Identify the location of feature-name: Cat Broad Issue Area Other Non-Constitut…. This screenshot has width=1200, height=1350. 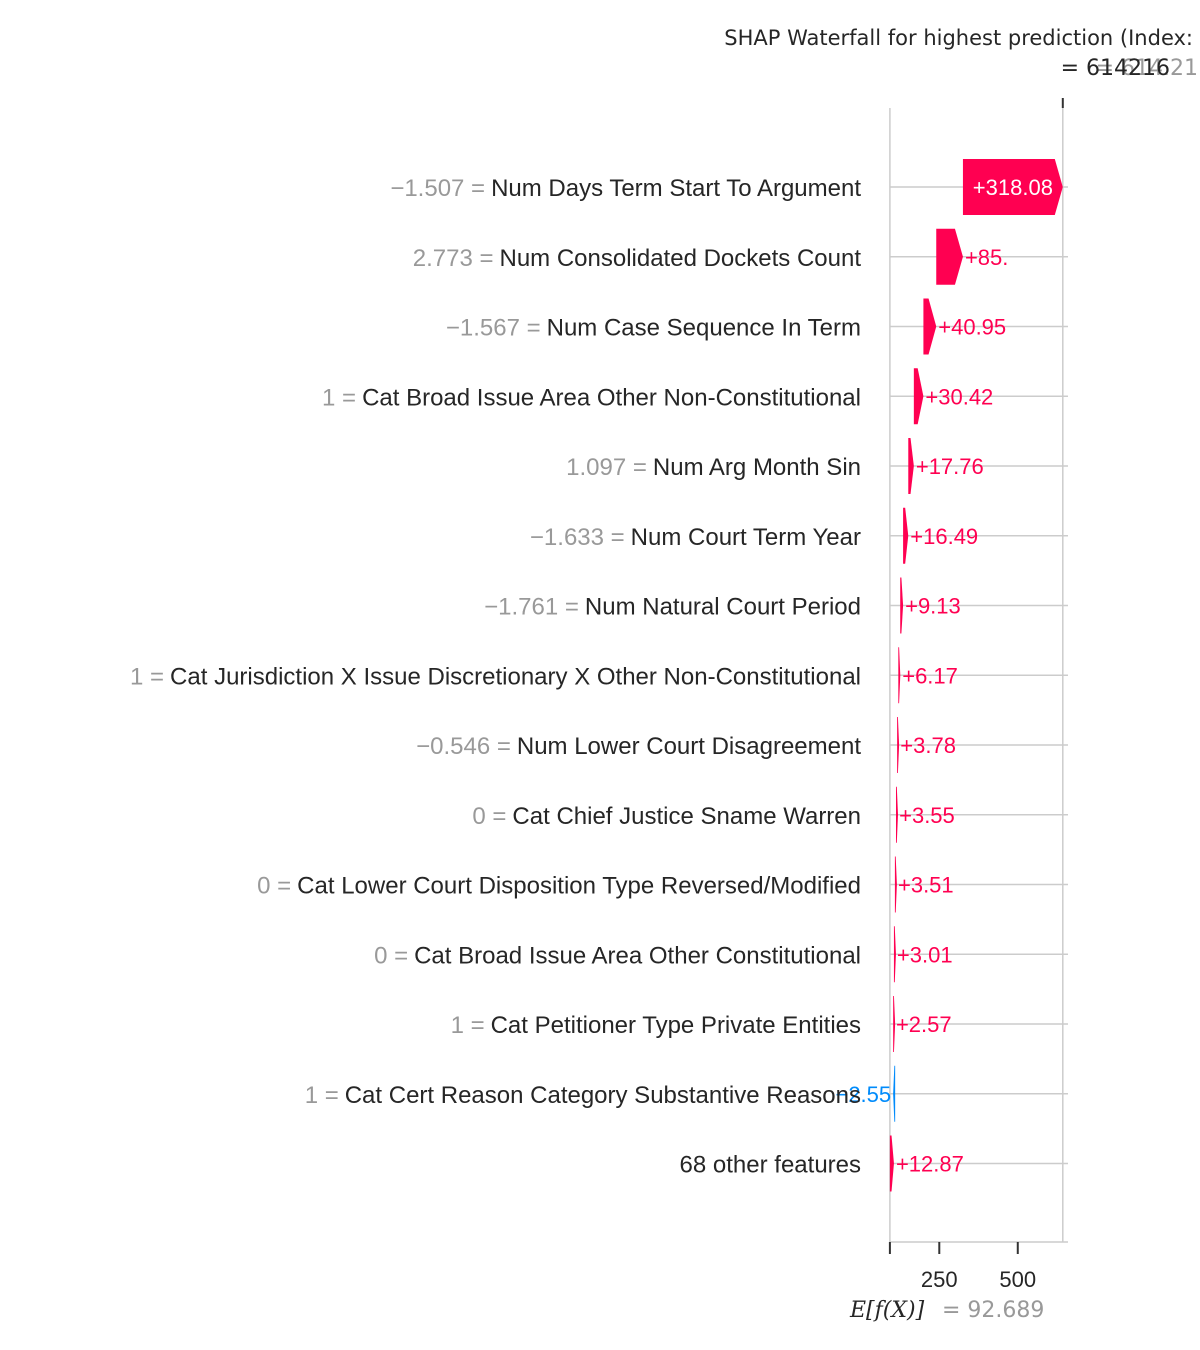
(611, 397).